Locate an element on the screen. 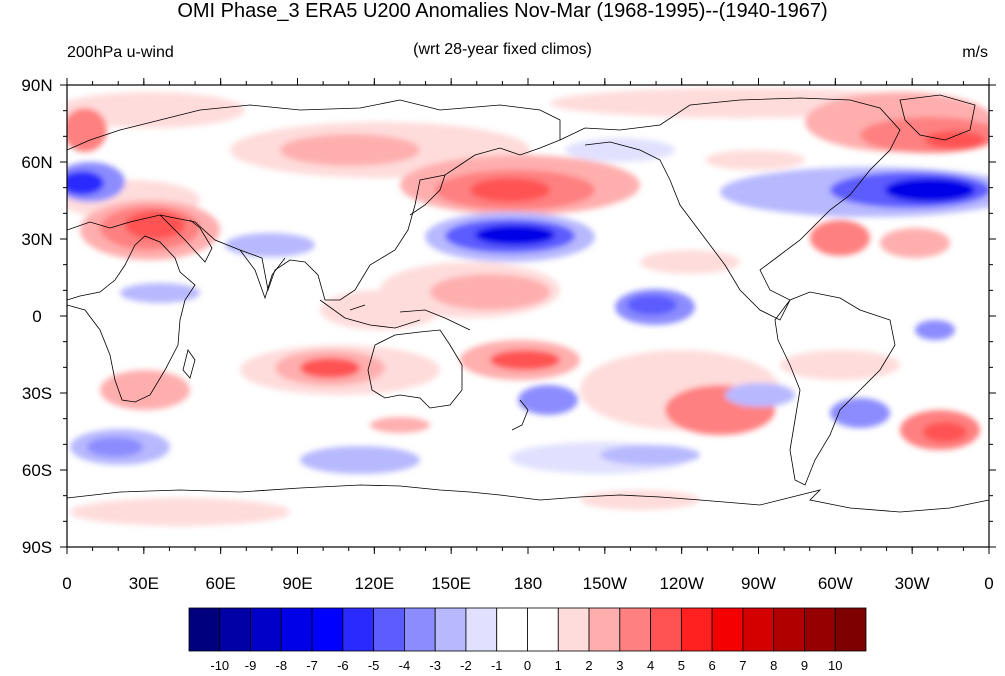 The width and height of the screenshot is (1005, 676). maritime-continent is located at coordinates (395, 315).